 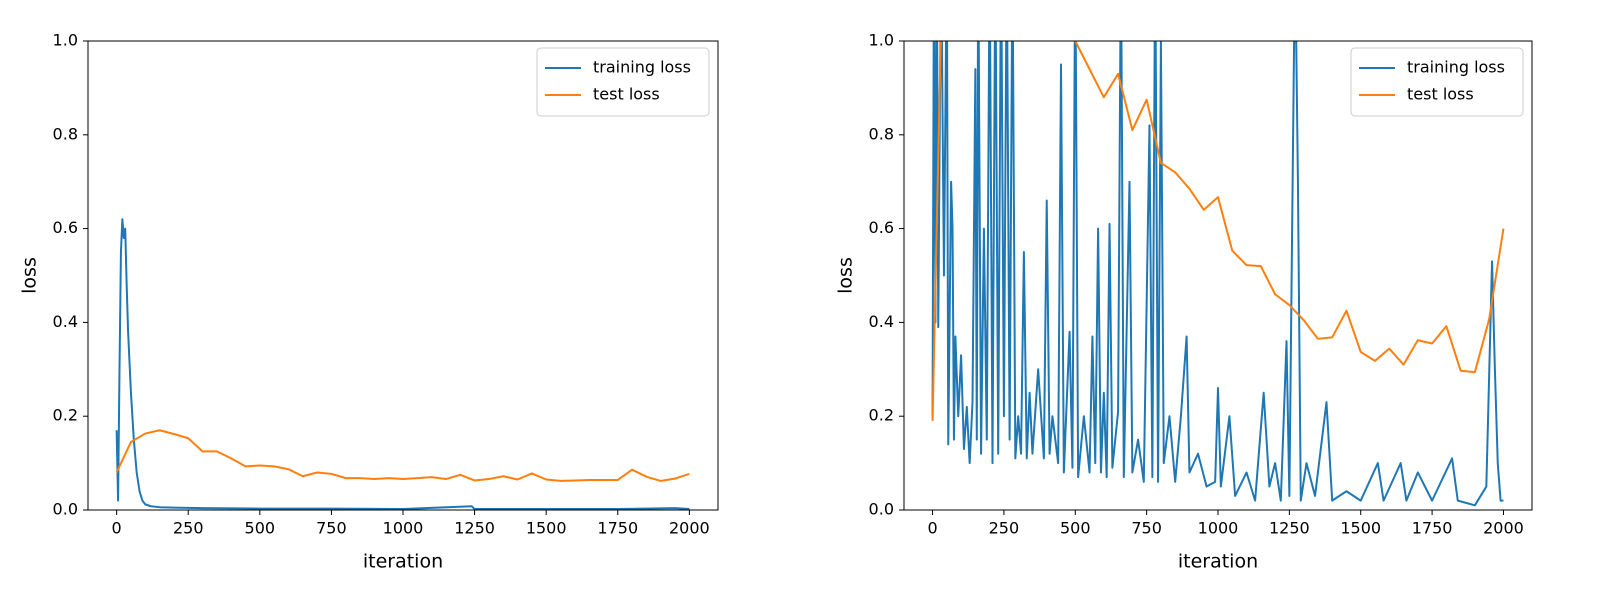 I want to click on series-line, so click(x=402, y=455).